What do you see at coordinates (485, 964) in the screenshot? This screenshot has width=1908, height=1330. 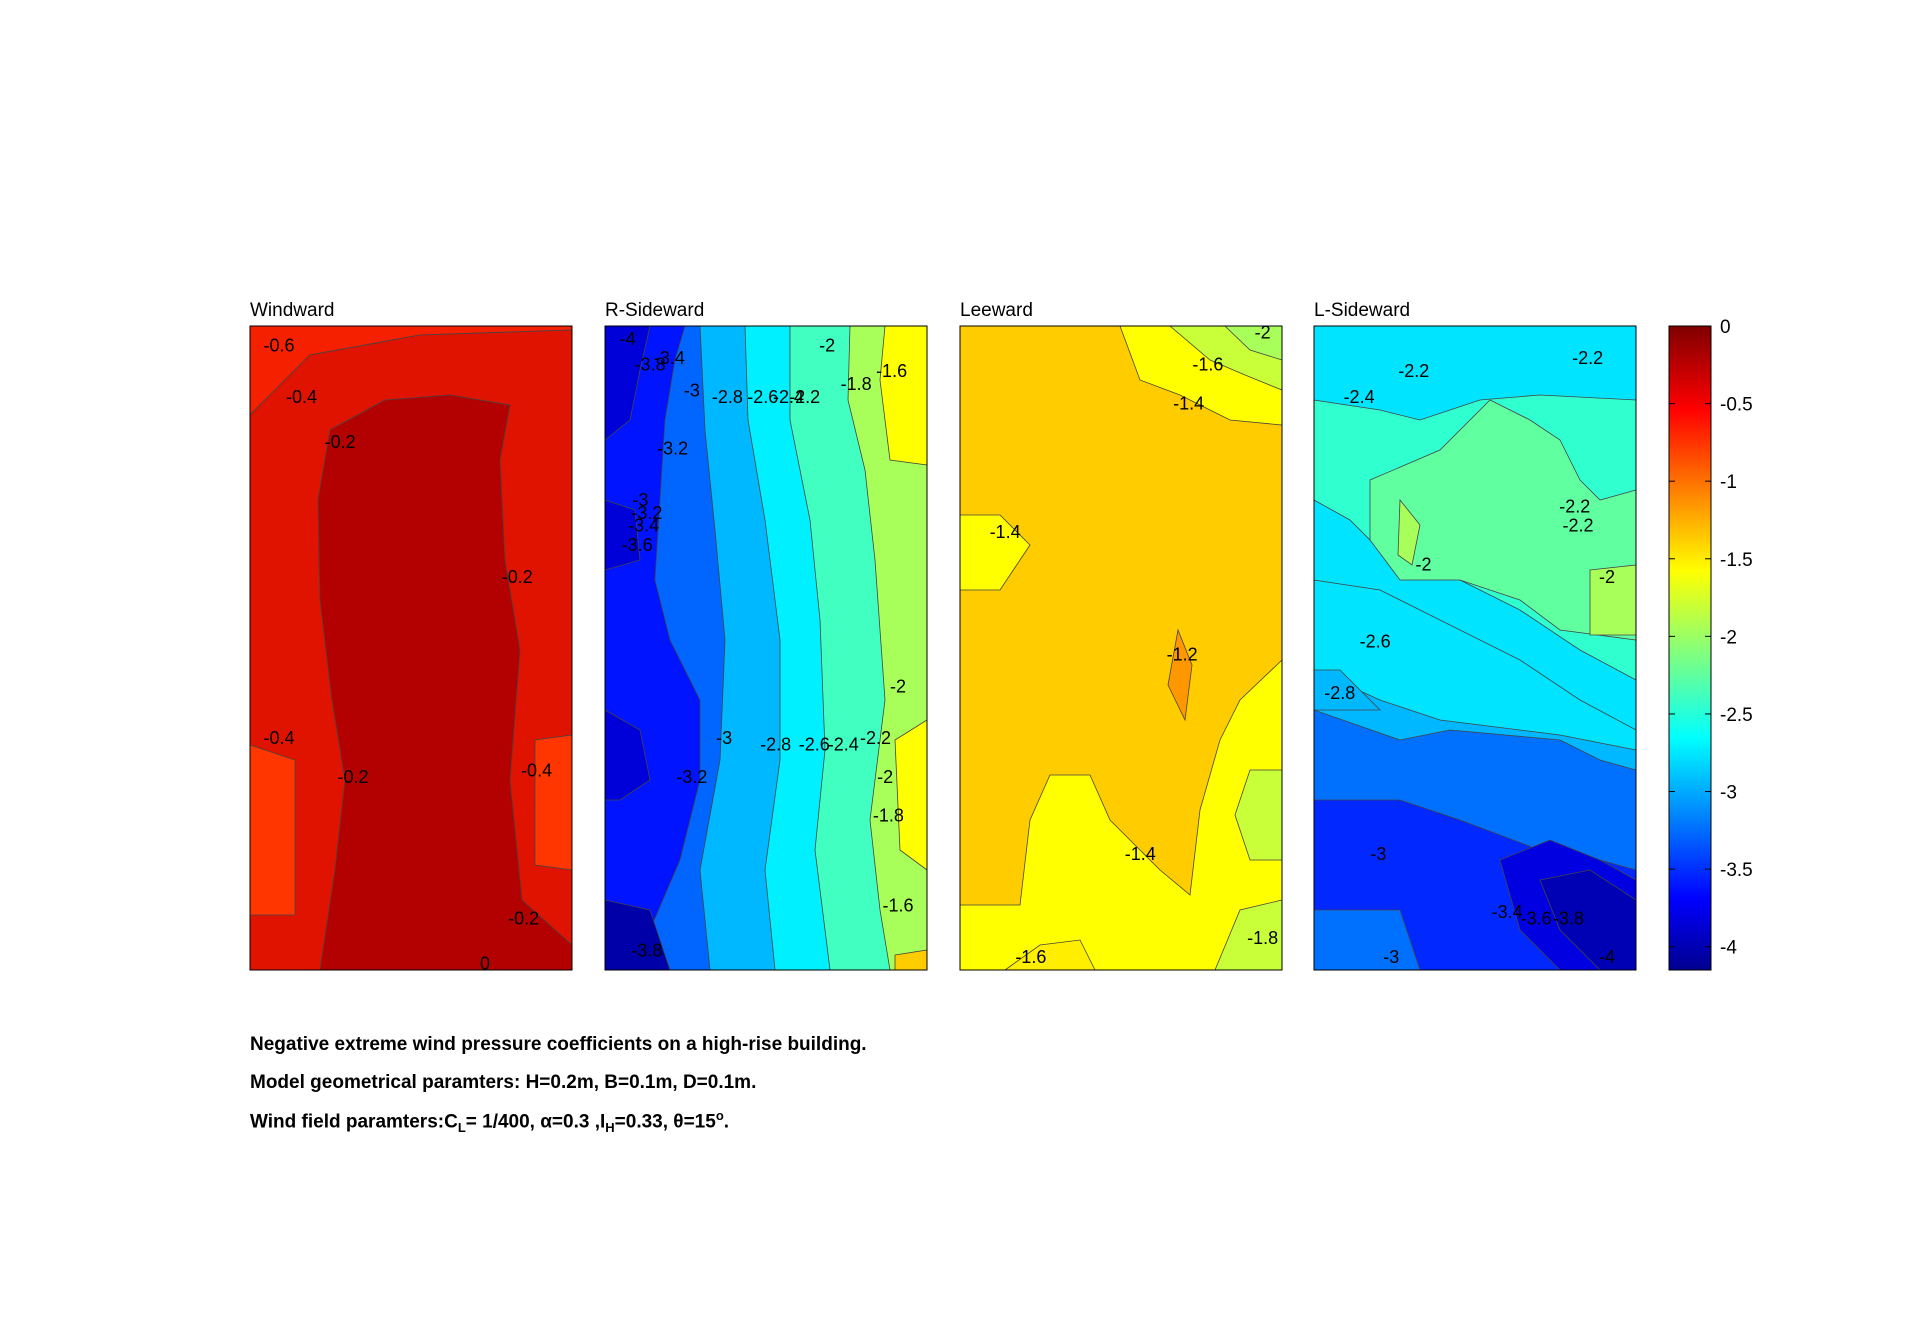 I see `contour-label: 0` at bounding box center [485, 964].